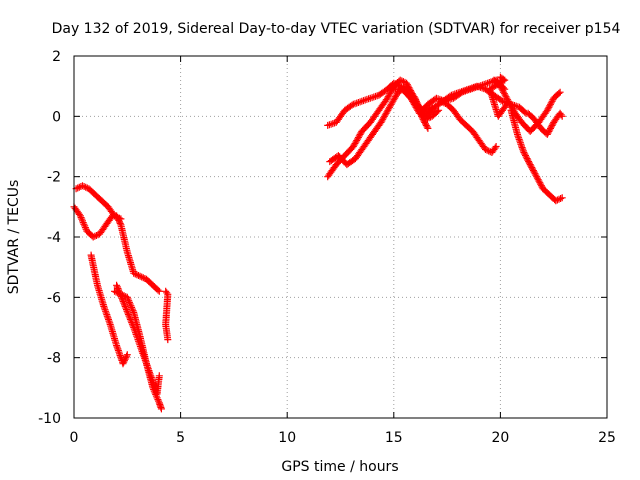  I want to click on y-tick-label: 2, so click(56, 57).